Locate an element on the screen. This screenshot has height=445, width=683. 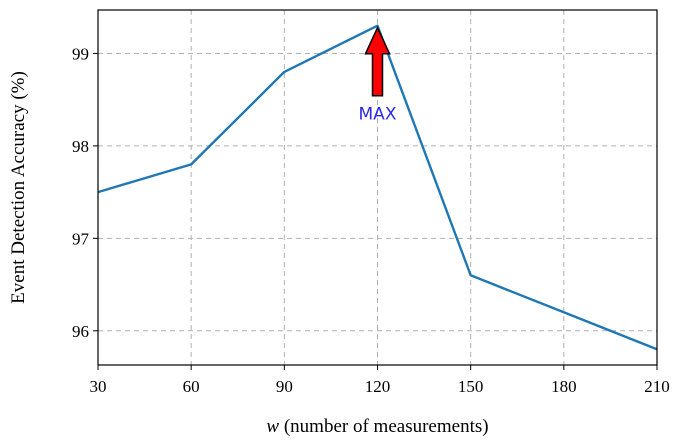
y-ticks: 96 97 98 99 is located at coordinates (85, 192).